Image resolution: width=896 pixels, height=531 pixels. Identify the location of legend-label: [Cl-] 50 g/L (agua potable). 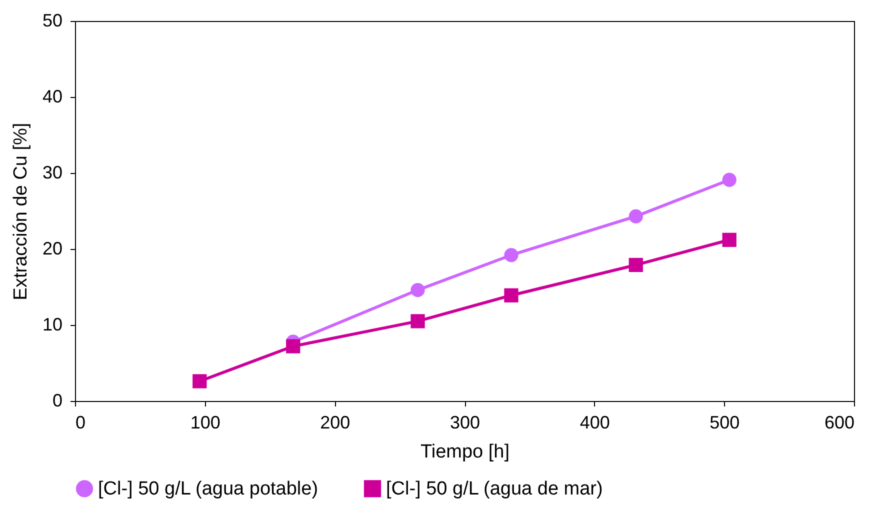
(208, 489).